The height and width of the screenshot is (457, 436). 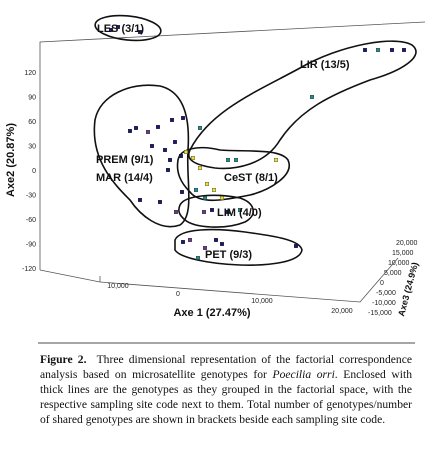 I want to click on species: Poecilia orri, so click(x=303, y=374).